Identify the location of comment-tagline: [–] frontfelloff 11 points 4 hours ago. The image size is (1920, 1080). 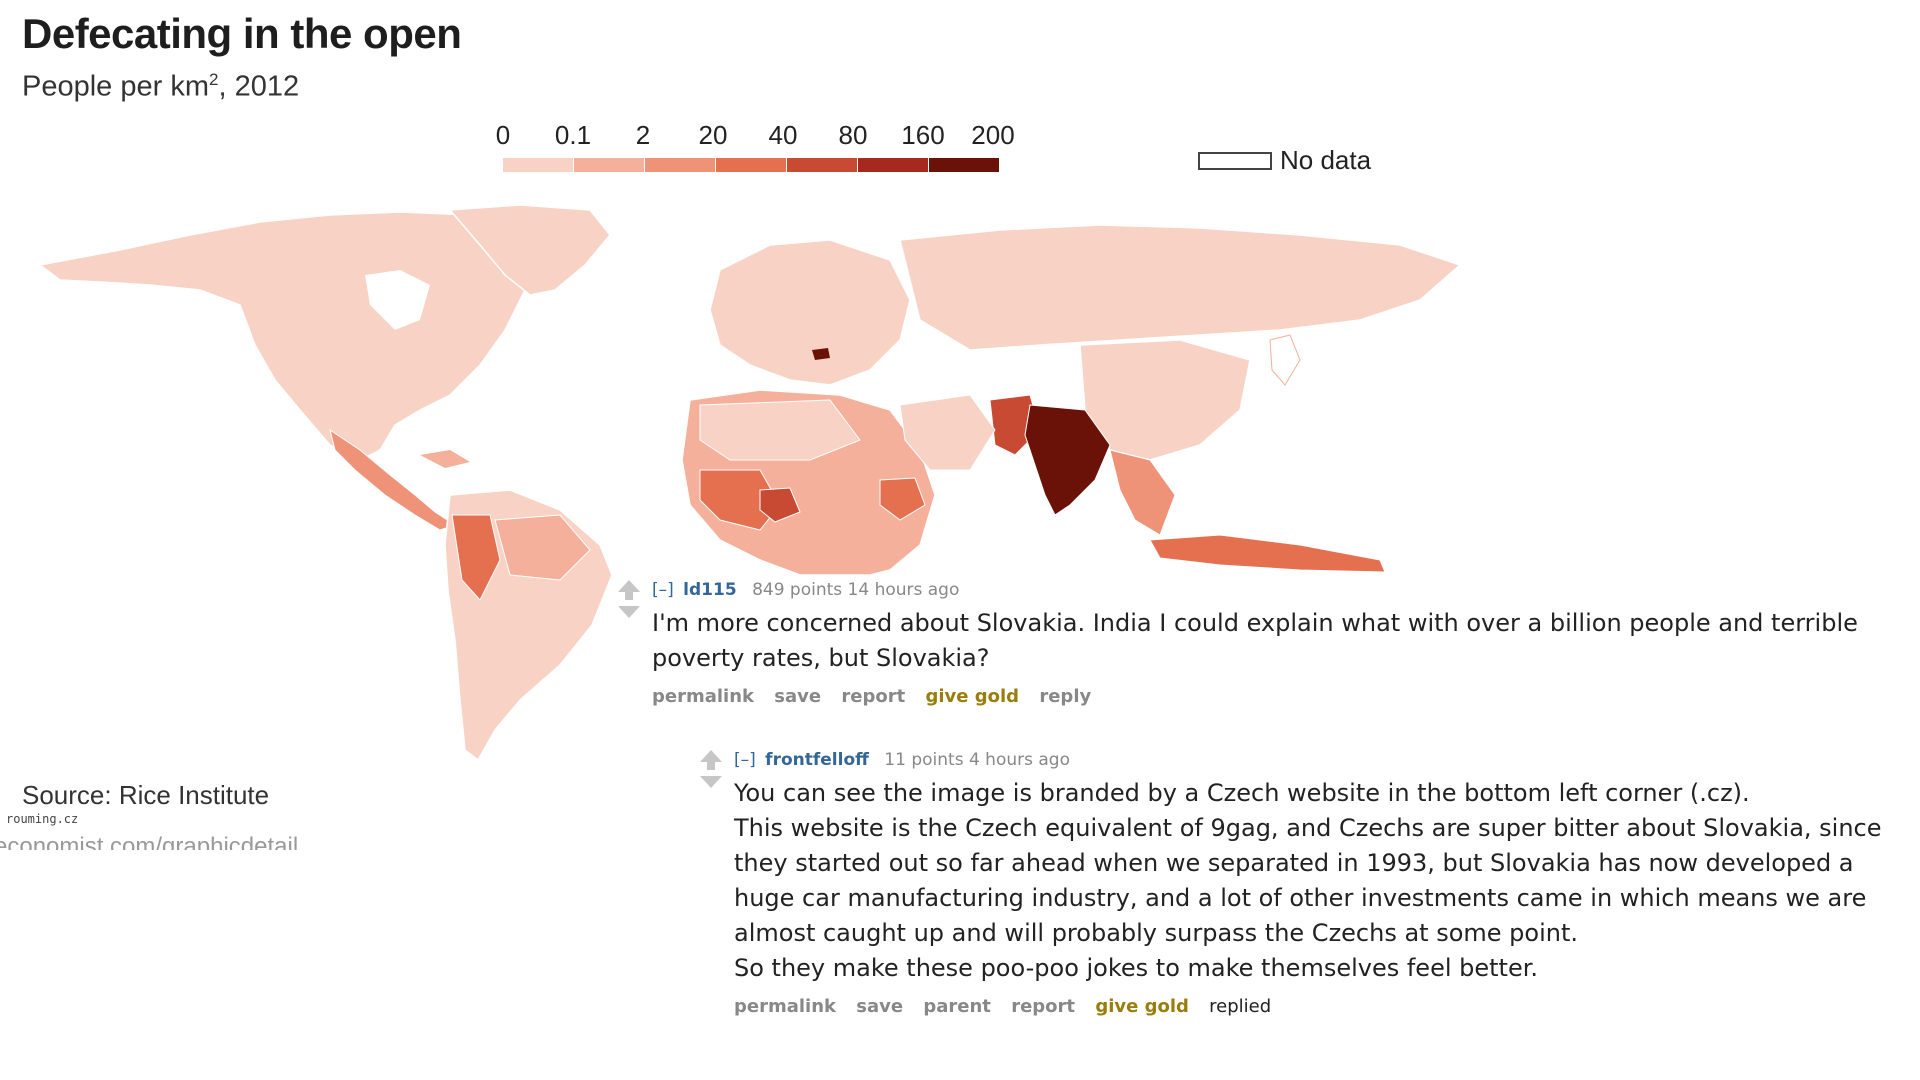
(1327, 760).